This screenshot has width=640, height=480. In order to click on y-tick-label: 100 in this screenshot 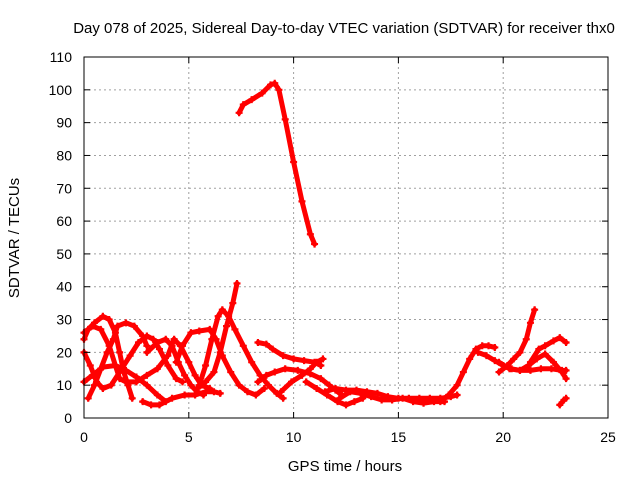, I will do `click(61, 90)`.